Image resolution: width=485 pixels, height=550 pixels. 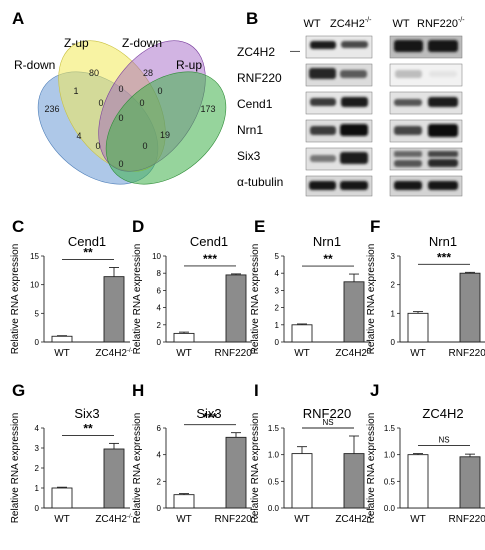 I want to click on blot-strips-zc4h2, so click(x=339, y=116).